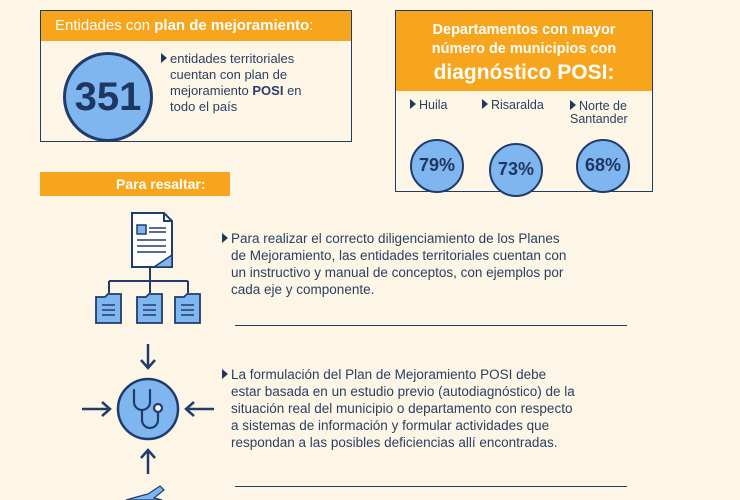  I want to click on dept-item: Norte de Santander, so click(610, 113).